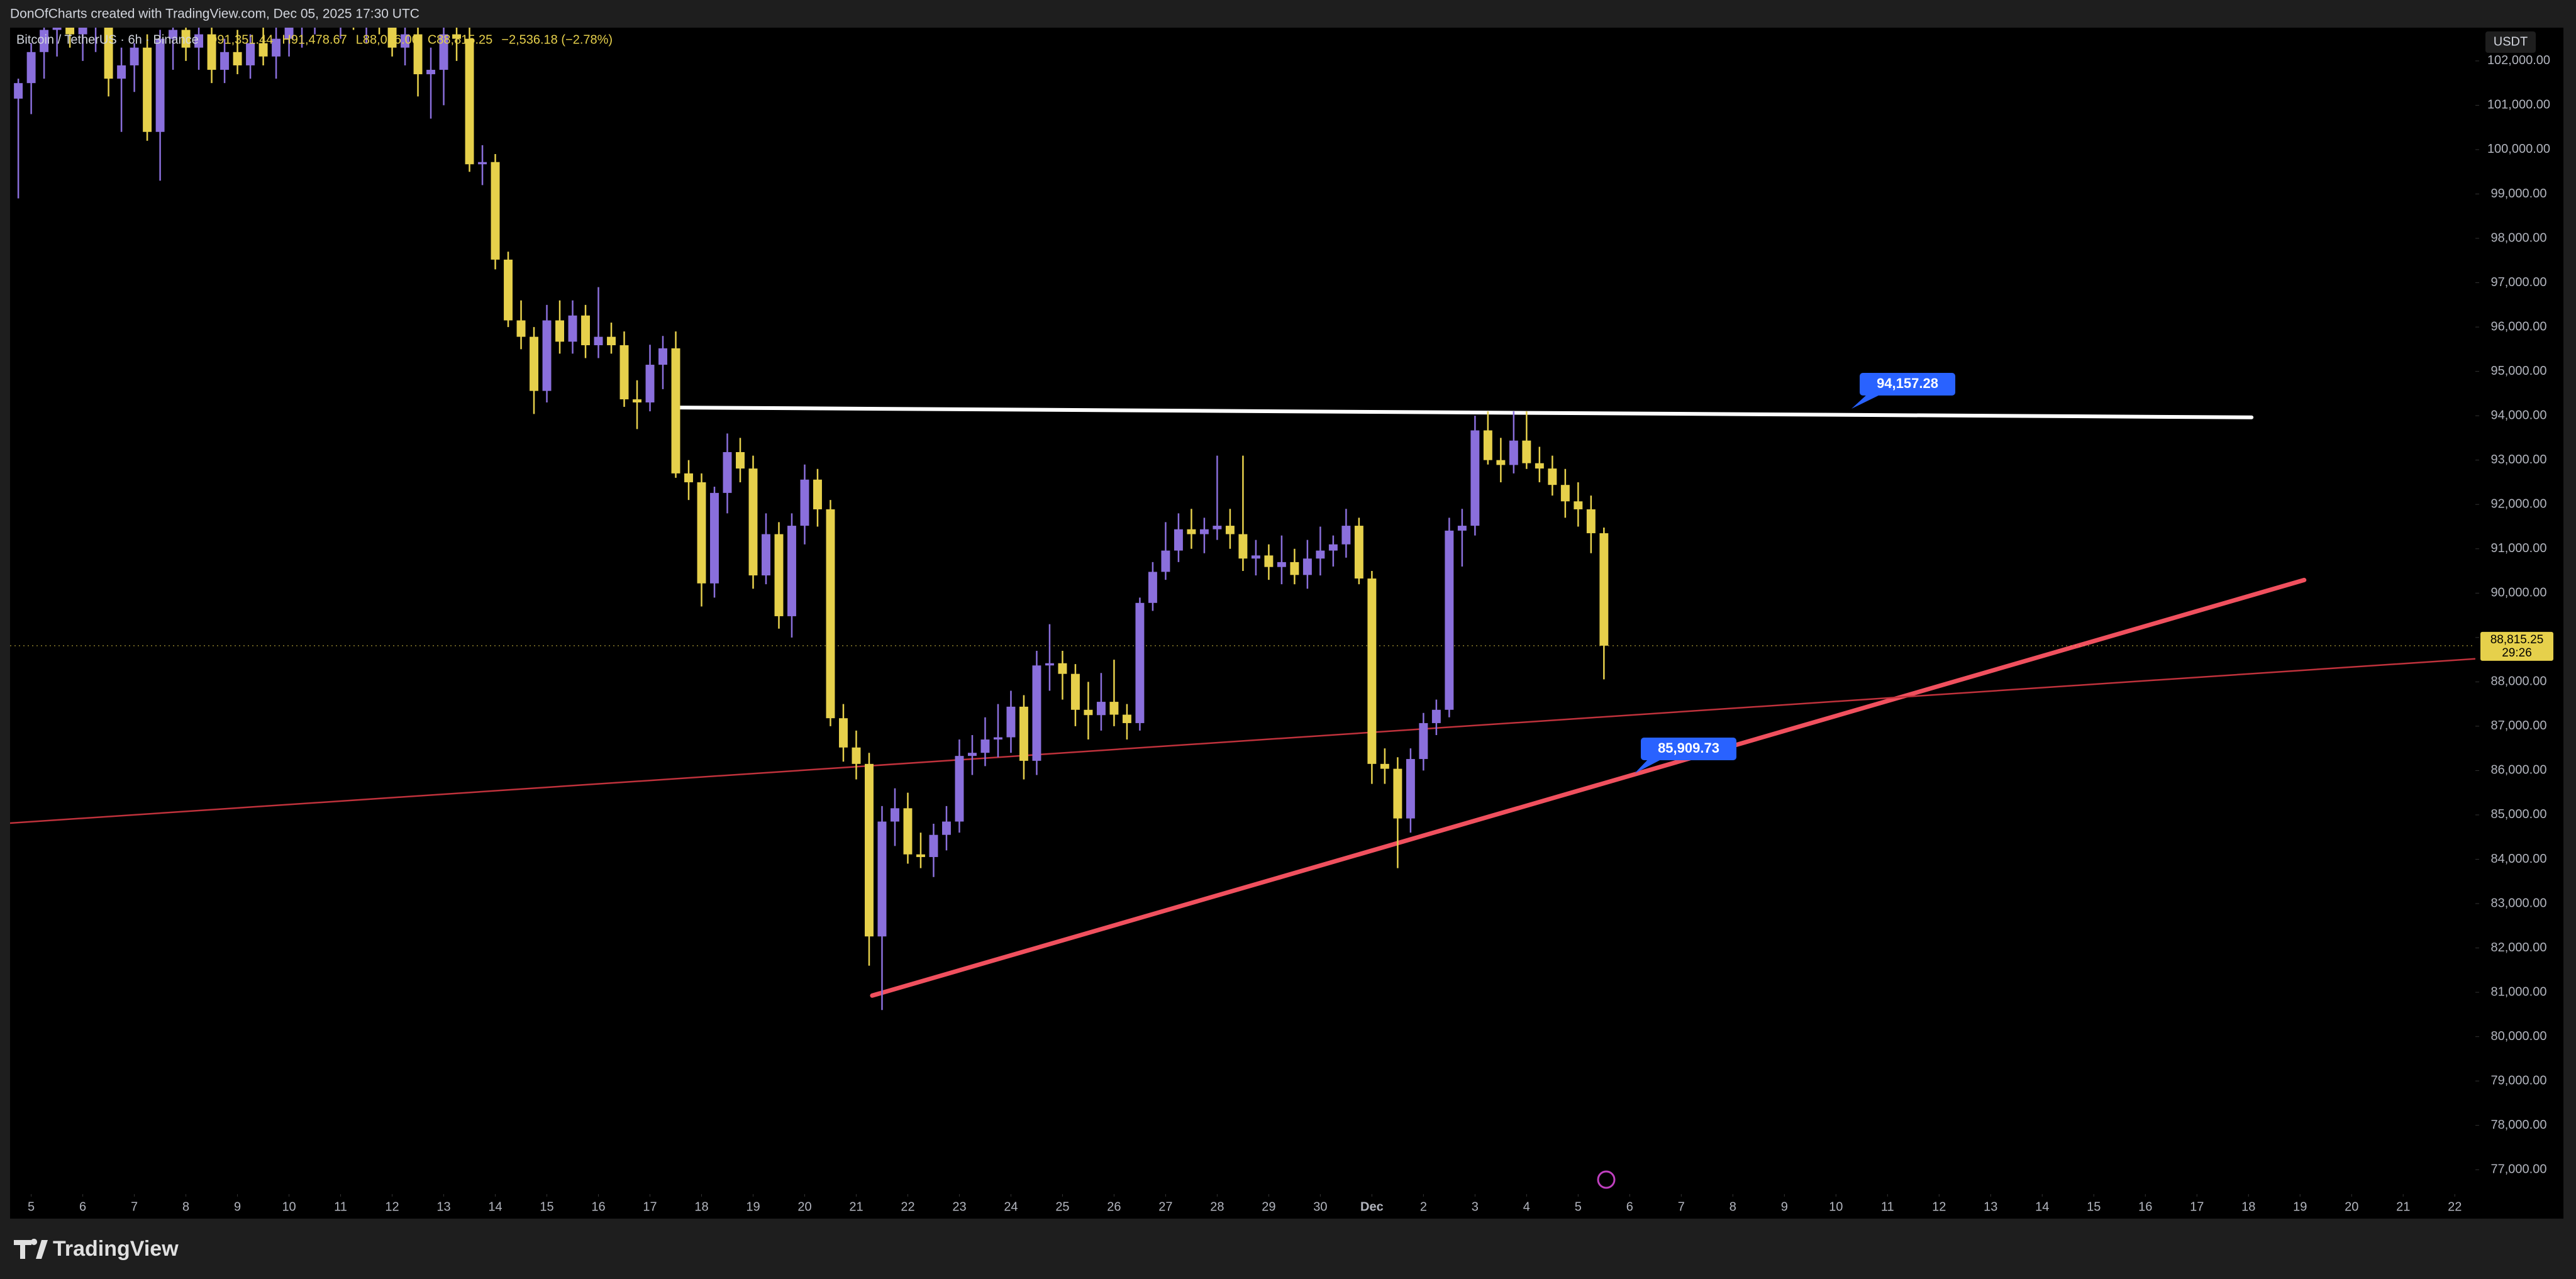 This screenshot has height=1279, width=2576. I want to click on x-tick-label: 2, so click(1423, 1207).